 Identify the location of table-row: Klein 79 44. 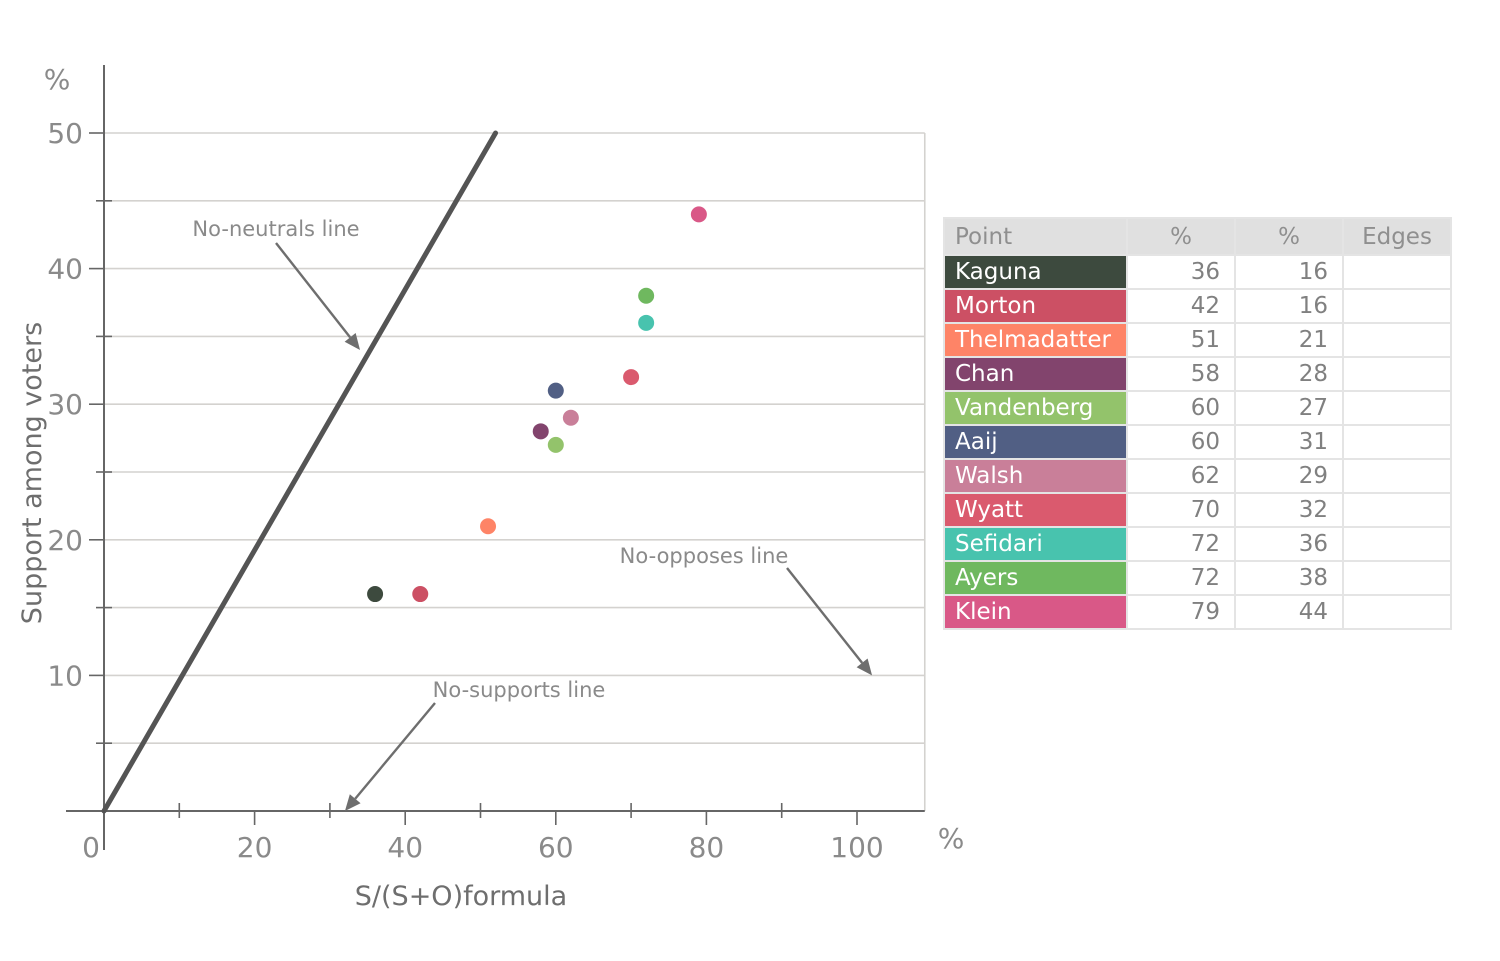
(1197, 612).